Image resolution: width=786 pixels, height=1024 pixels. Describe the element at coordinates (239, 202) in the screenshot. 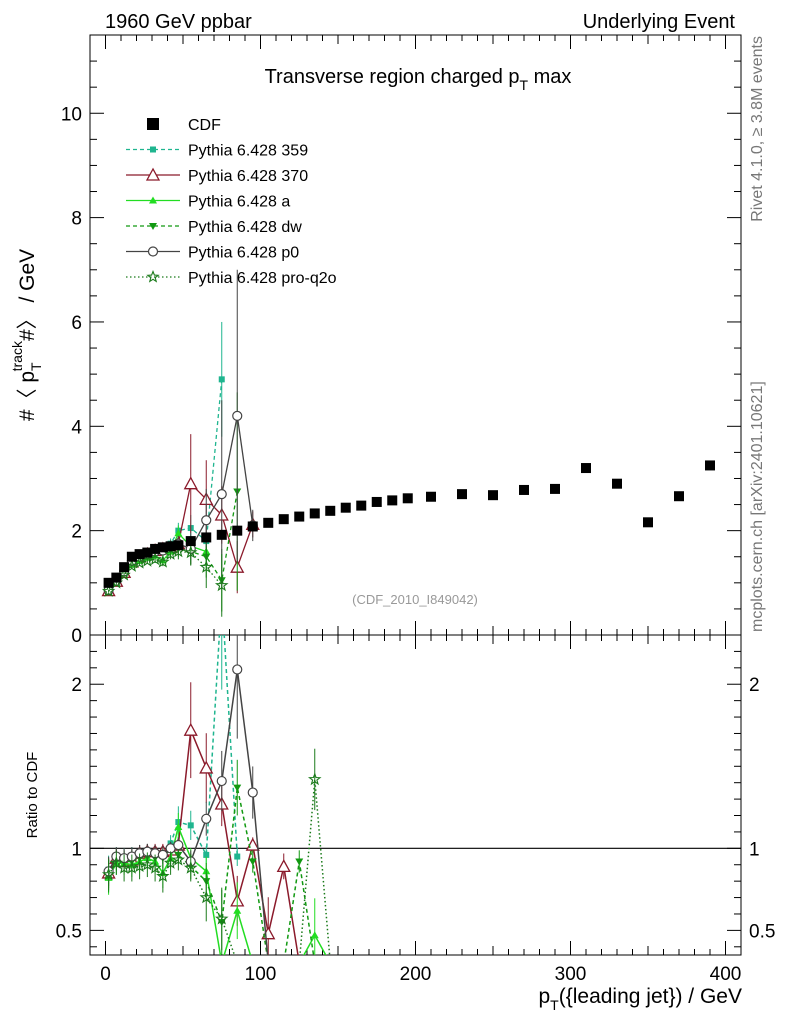

I see `legend-label: Pythia 6.428 a` at that location.